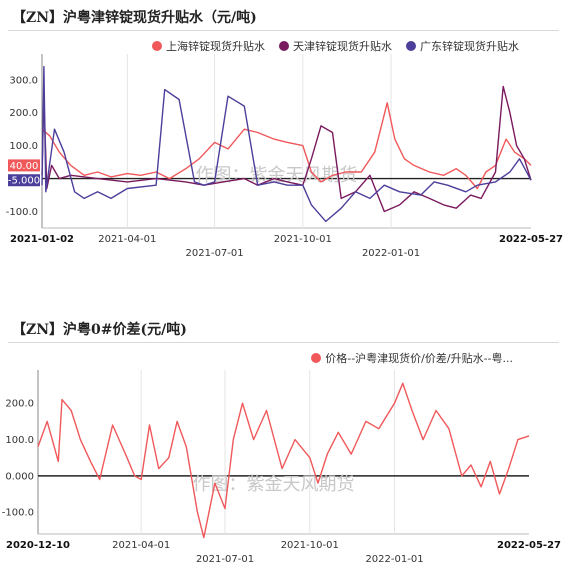 This screenshot has height=575, width=567. Describe the element at coordinates (19, 476) in the screenshot. I see `chart-2-y-tick-label: 0.000` at that location.